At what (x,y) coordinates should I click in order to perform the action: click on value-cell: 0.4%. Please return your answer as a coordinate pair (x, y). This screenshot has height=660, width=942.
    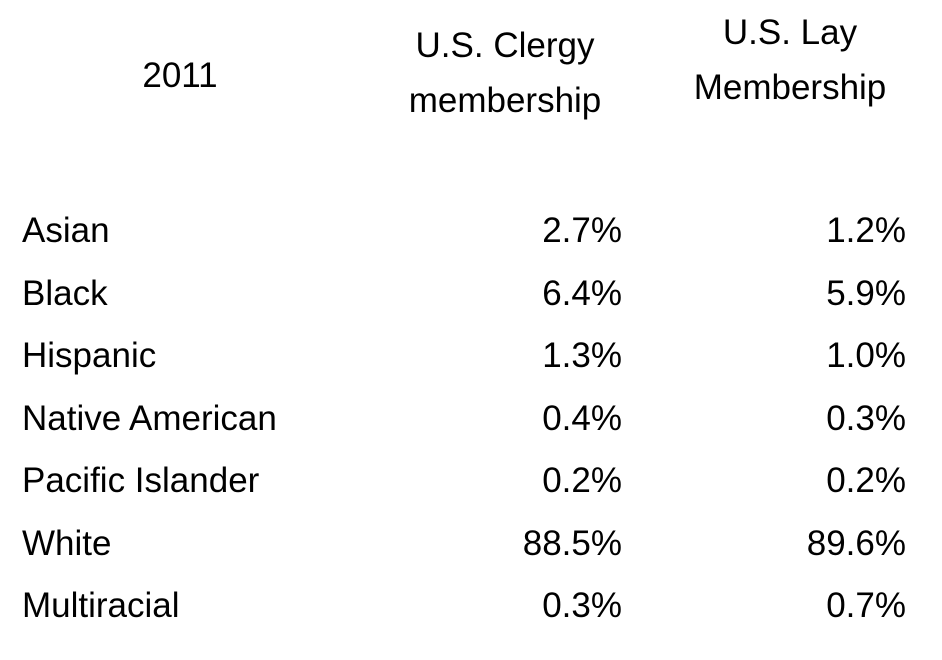
    Looking at the image, I should click on (582, 418).